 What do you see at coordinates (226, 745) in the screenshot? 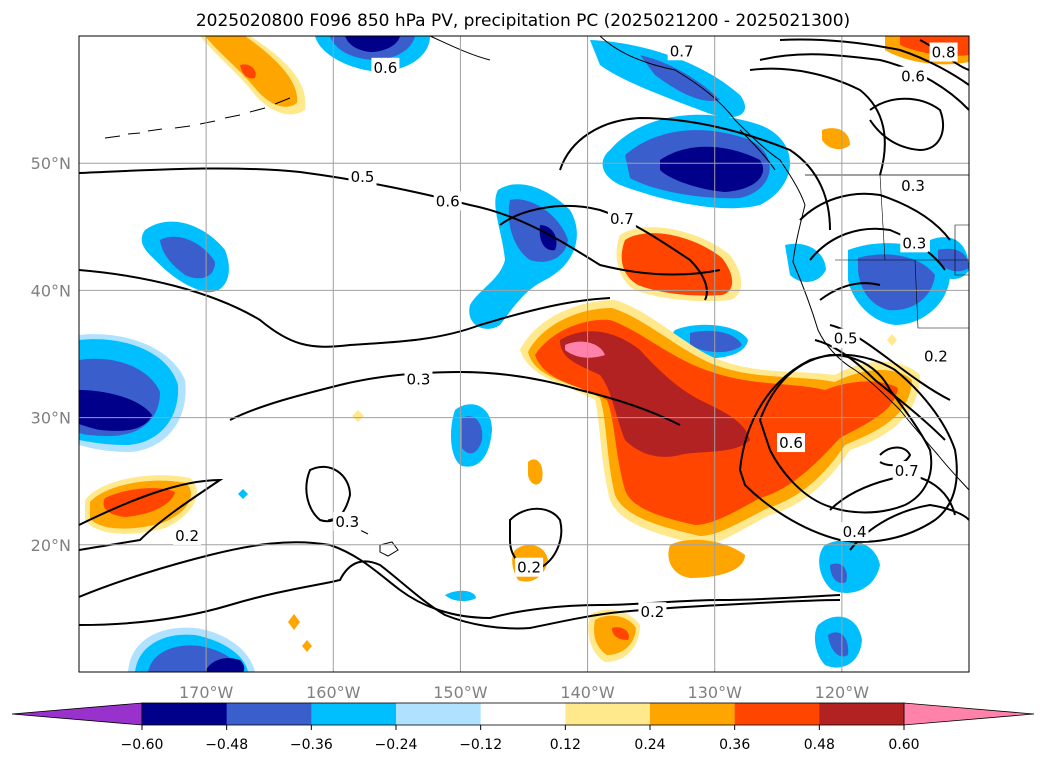
I see `colorbar-tick-label: −0.48` at bounding box center [226, 745].